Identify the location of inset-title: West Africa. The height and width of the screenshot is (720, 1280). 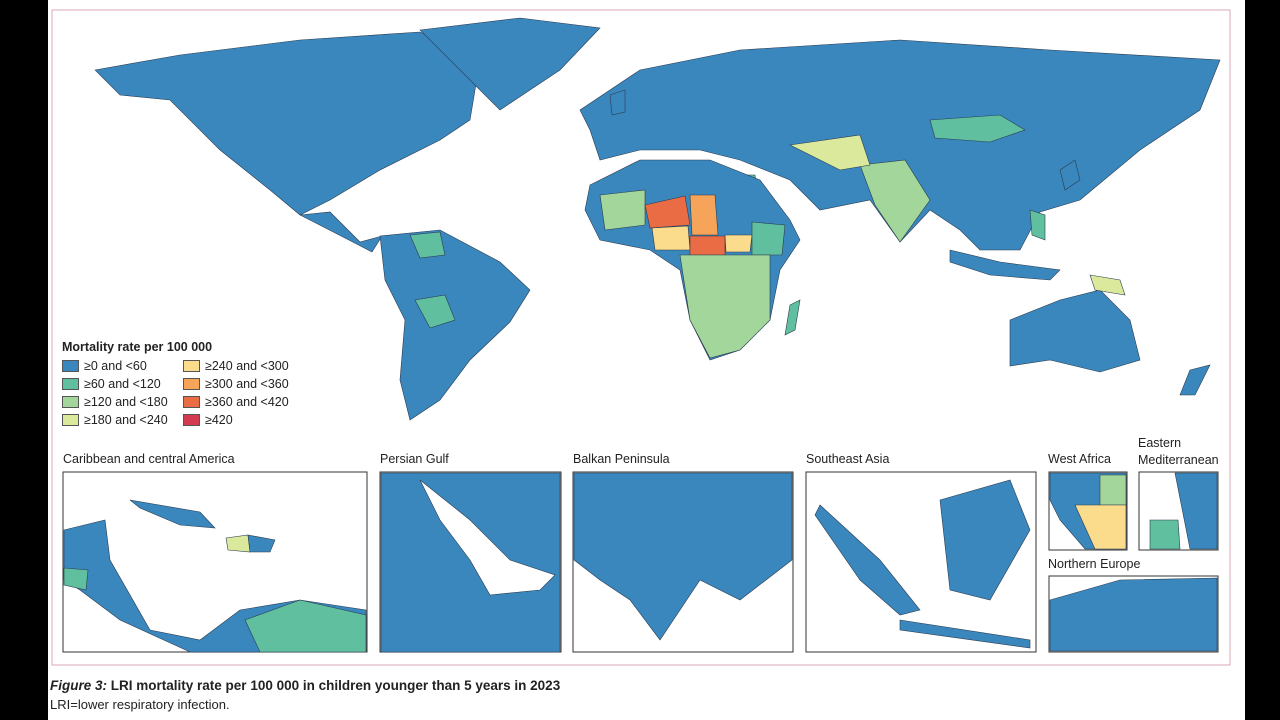
(1079, 459).